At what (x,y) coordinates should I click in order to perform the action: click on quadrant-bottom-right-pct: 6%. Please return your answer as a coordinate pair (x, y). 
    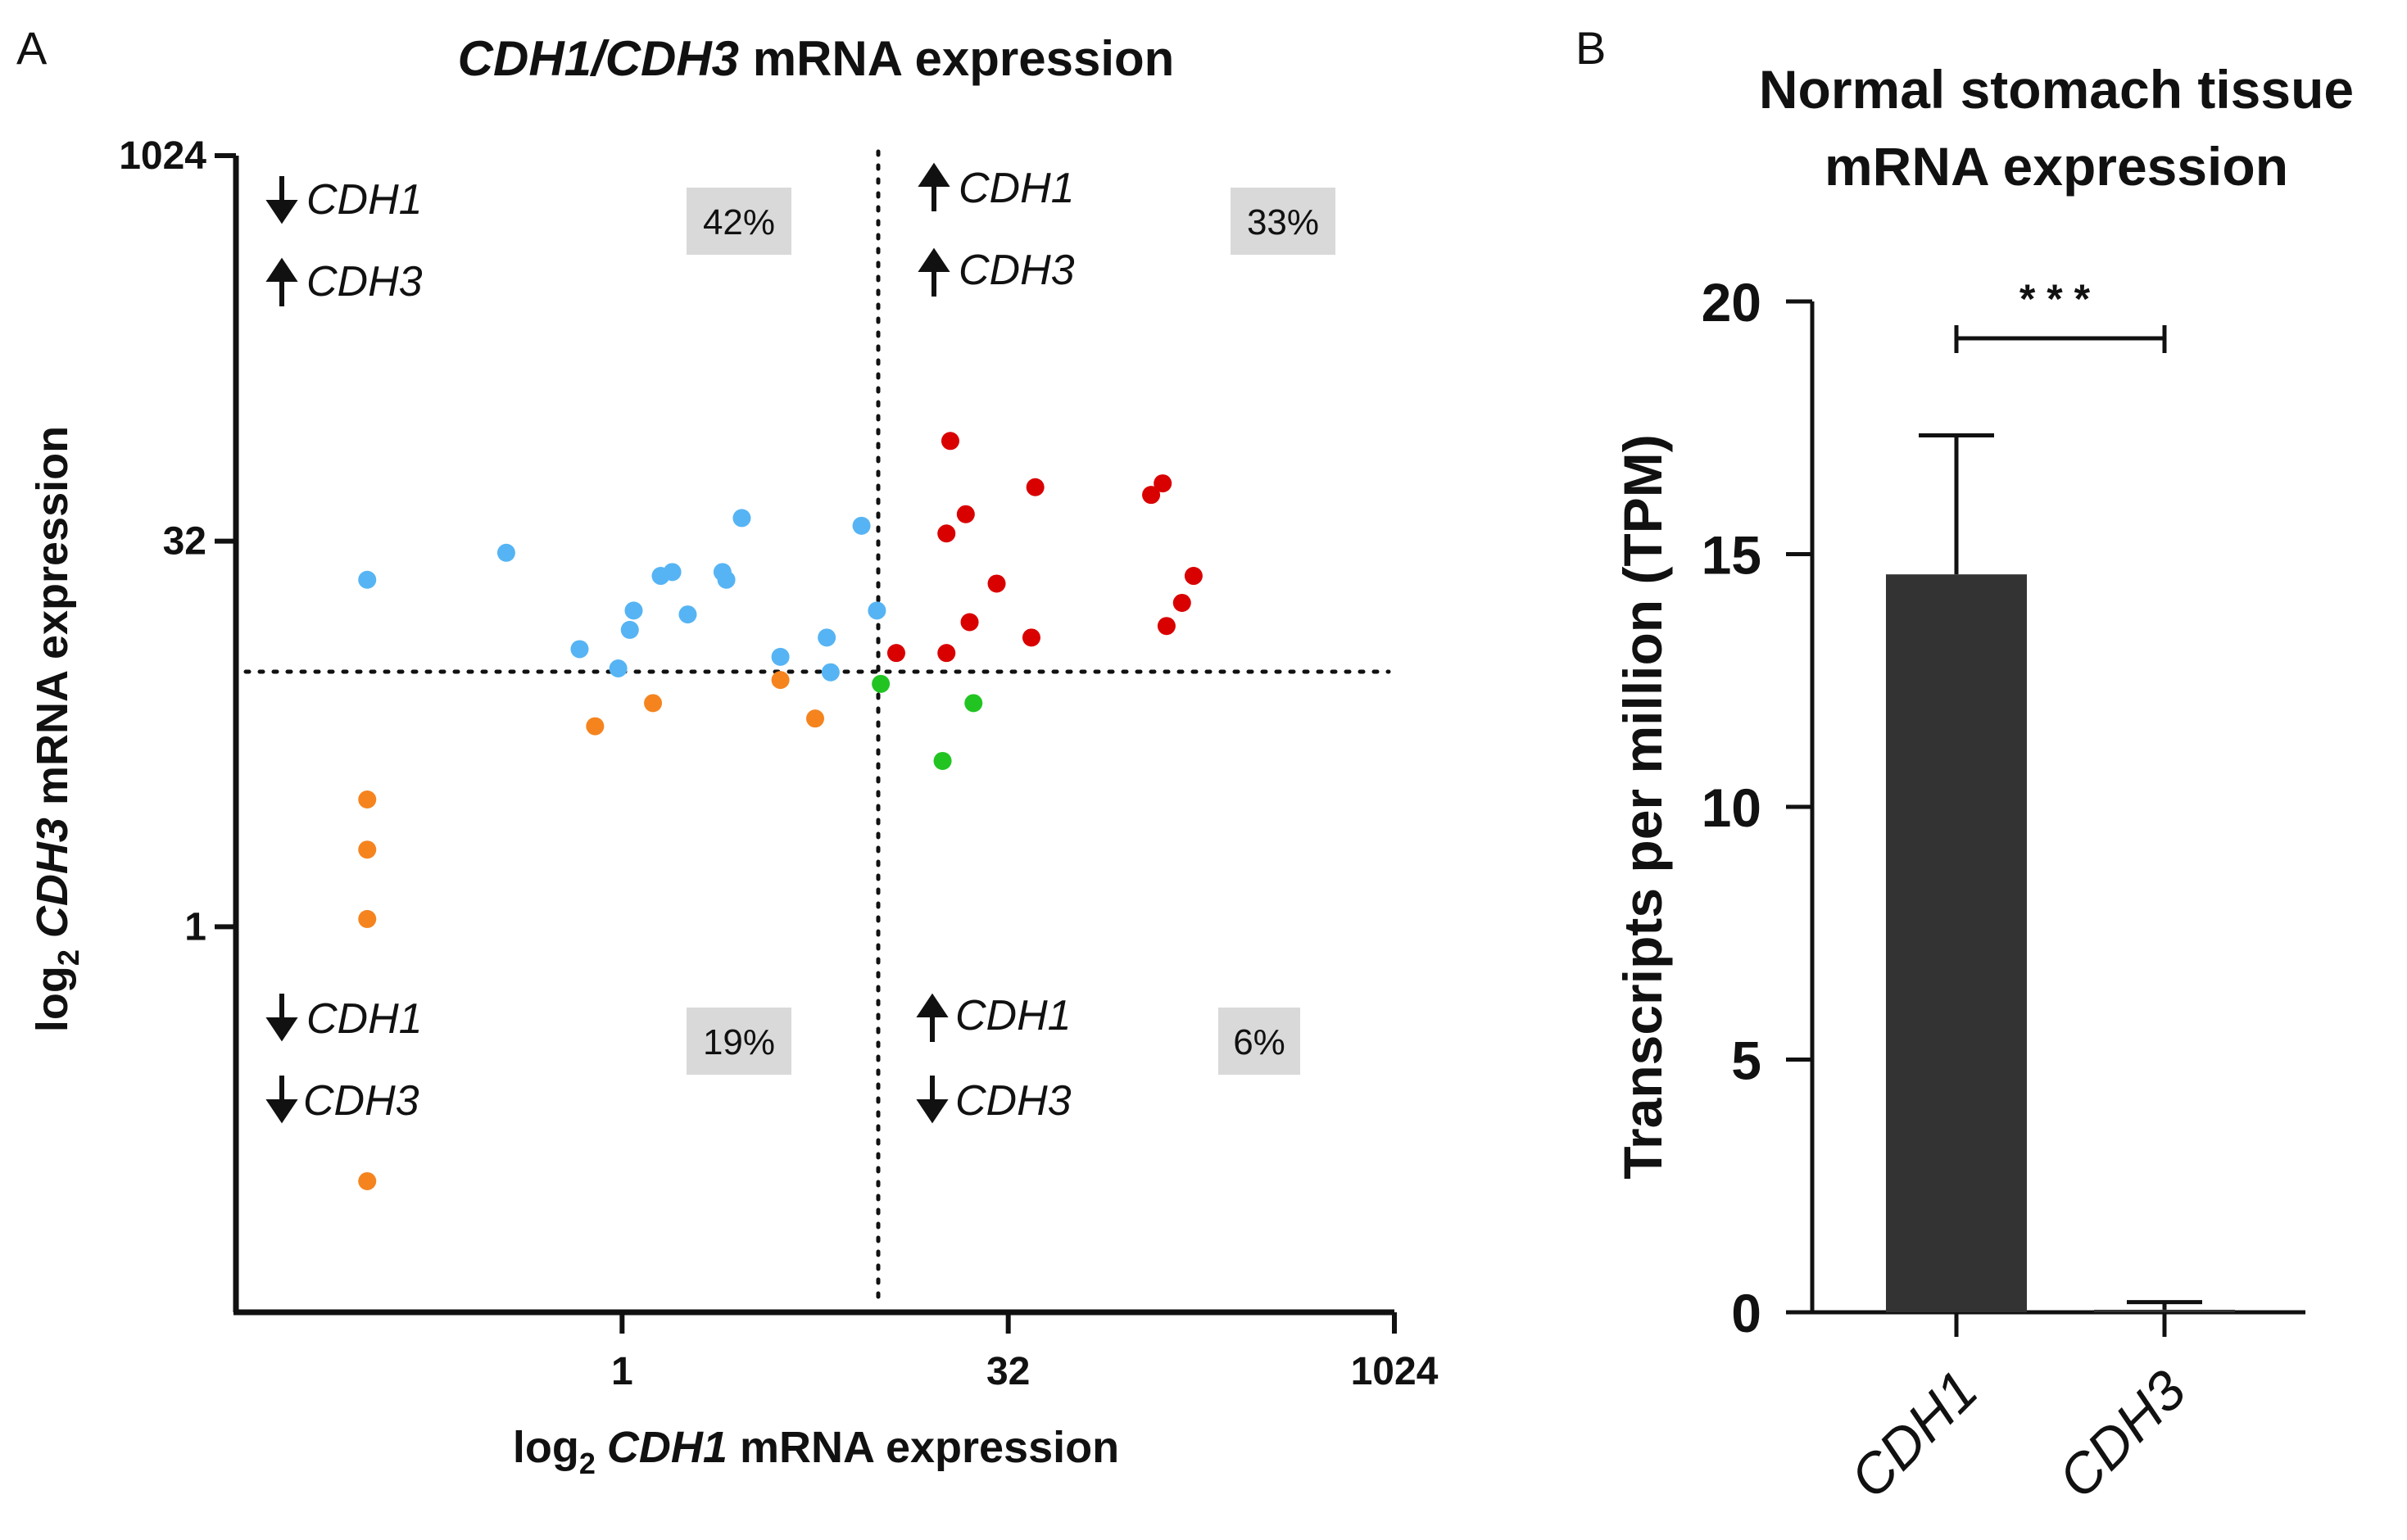
    Looking at the image, I should click on (1259, 1042).